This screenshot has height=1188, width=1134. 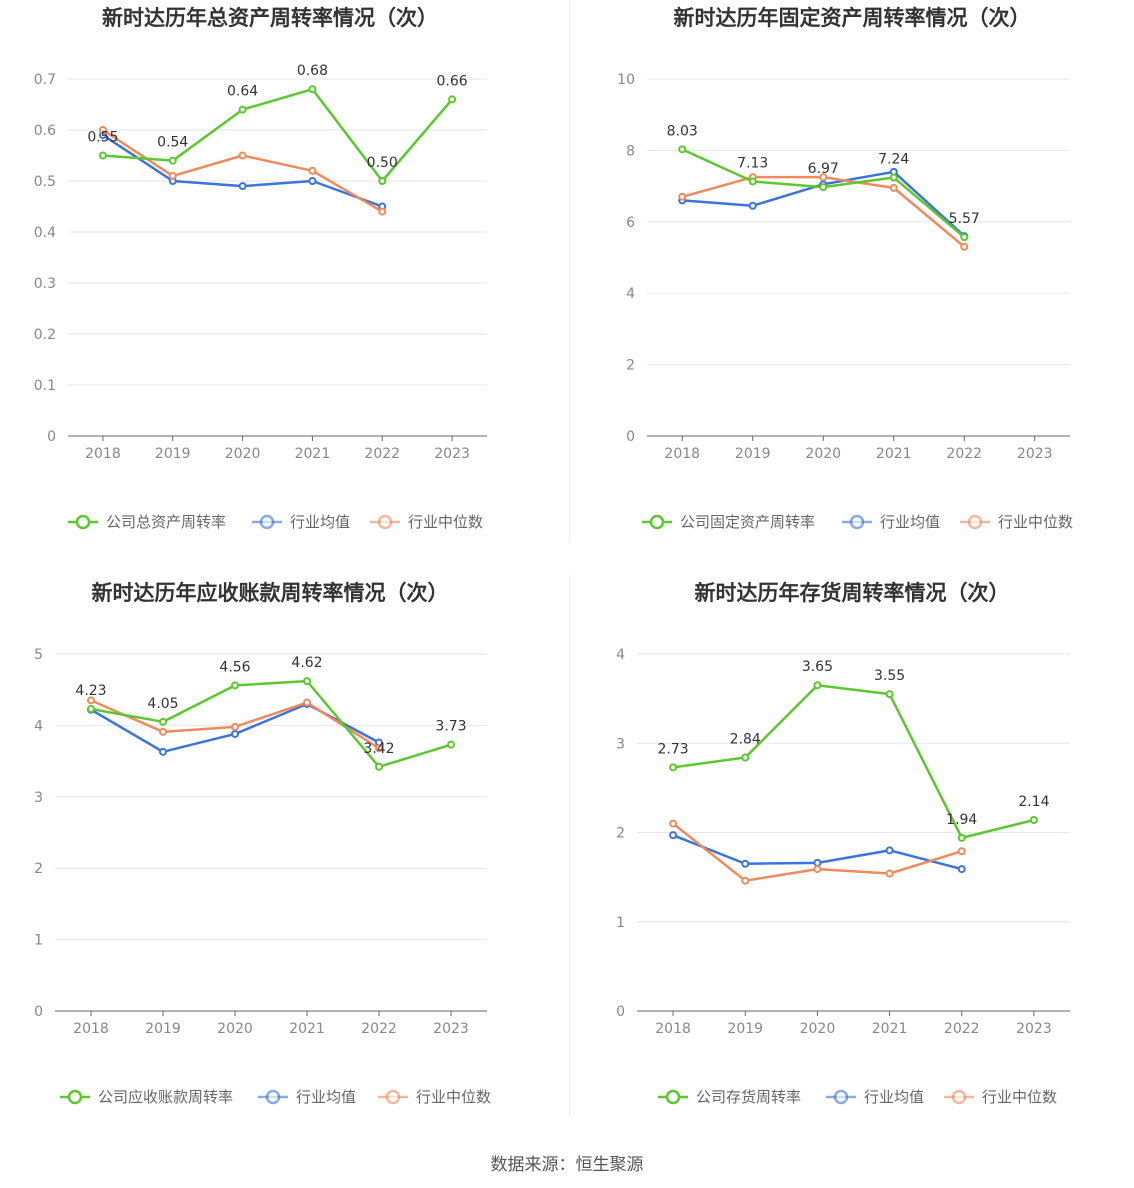 What do you see at coordinates (234, 667) in the screenshot?
I see `data-label: 4.56` at bounding box center [234, 667].